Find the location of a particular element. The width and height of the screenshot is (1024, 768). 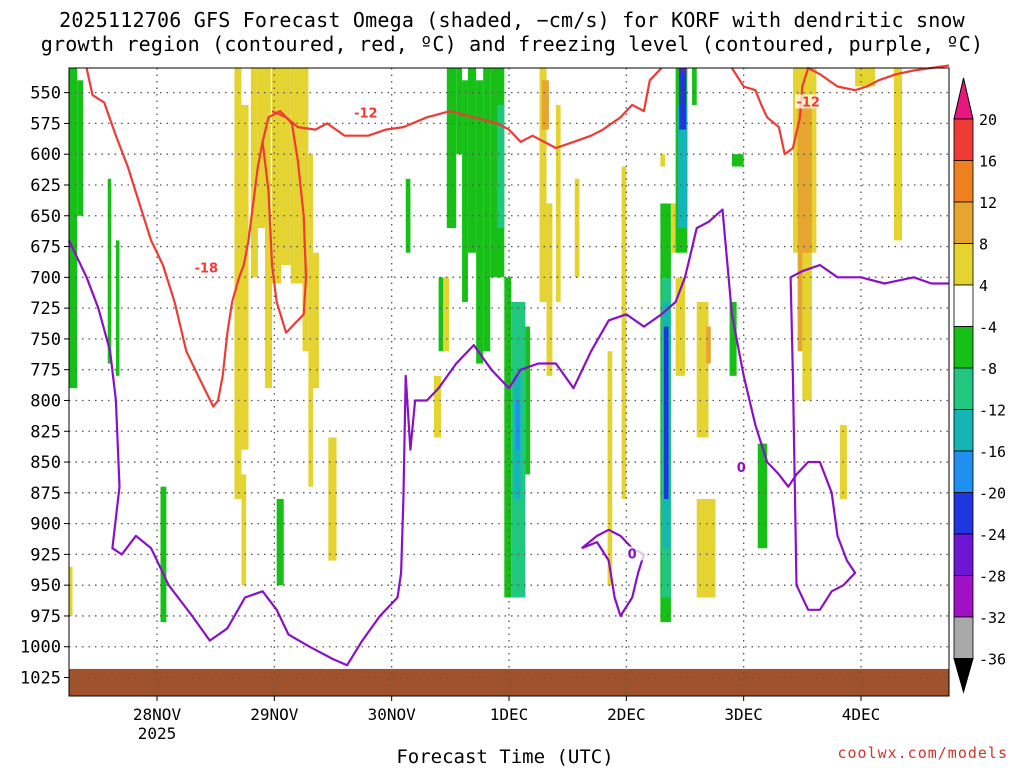

colorbar-label-0: 20 is located at coordinates (988, 120).